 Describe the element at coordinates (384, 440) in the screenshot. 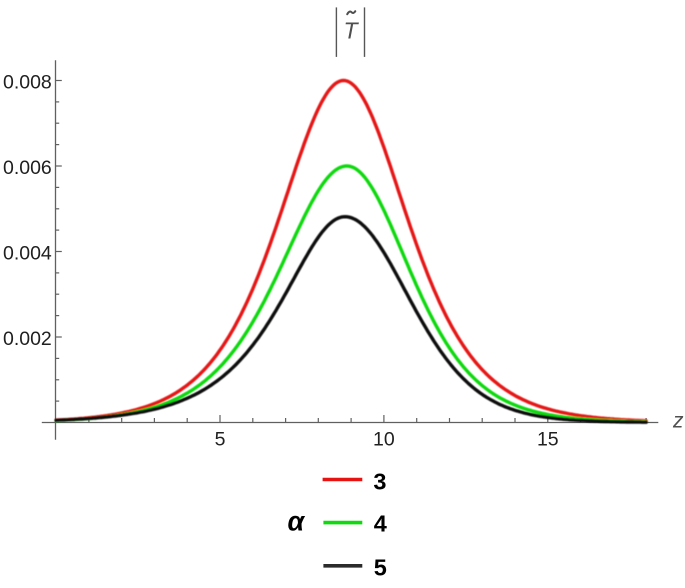

I see `svg-text: 10` at that location.